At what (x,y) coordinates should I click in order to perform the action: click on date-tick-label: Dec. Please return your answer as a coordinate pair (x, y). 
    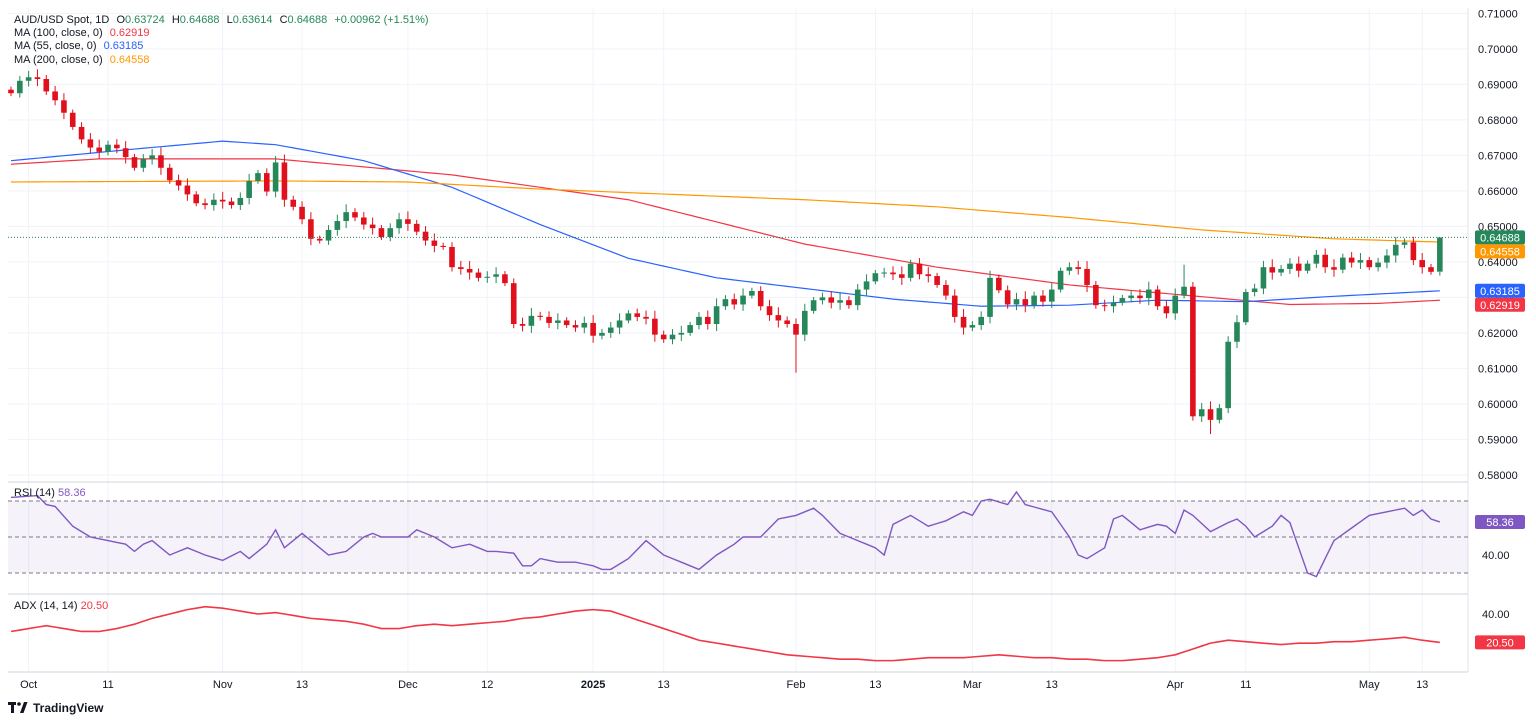
    Looking at the image, I should click on (408, 685).